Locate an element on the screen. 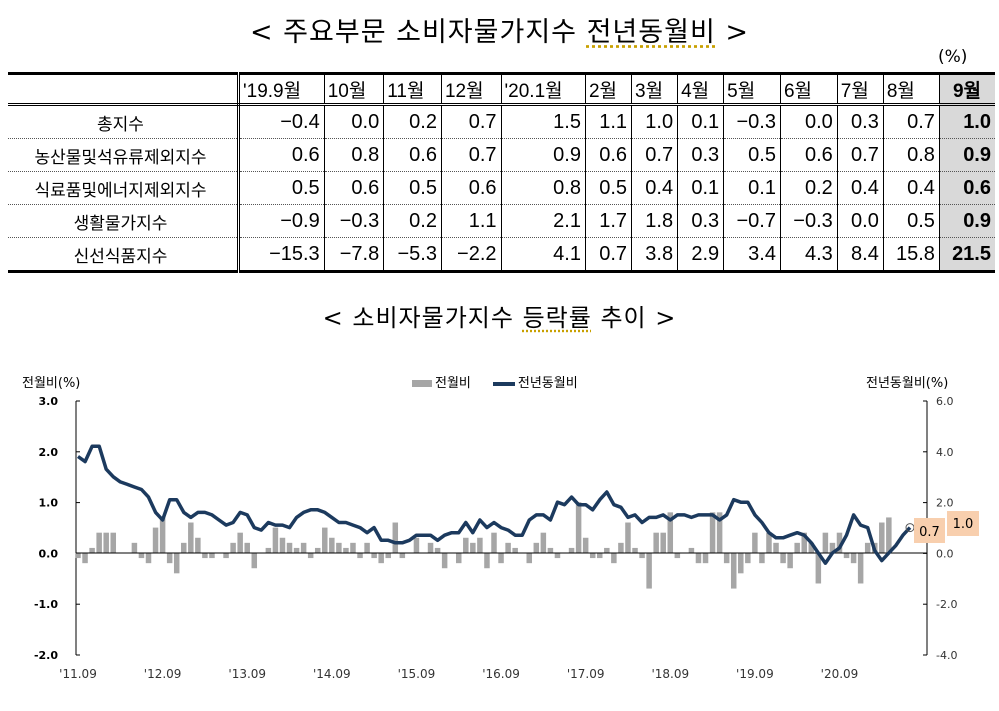 This screenshot has height=711, width=999. legend-label-yoy: 전년동월비 is located at coordinates (547, 383).